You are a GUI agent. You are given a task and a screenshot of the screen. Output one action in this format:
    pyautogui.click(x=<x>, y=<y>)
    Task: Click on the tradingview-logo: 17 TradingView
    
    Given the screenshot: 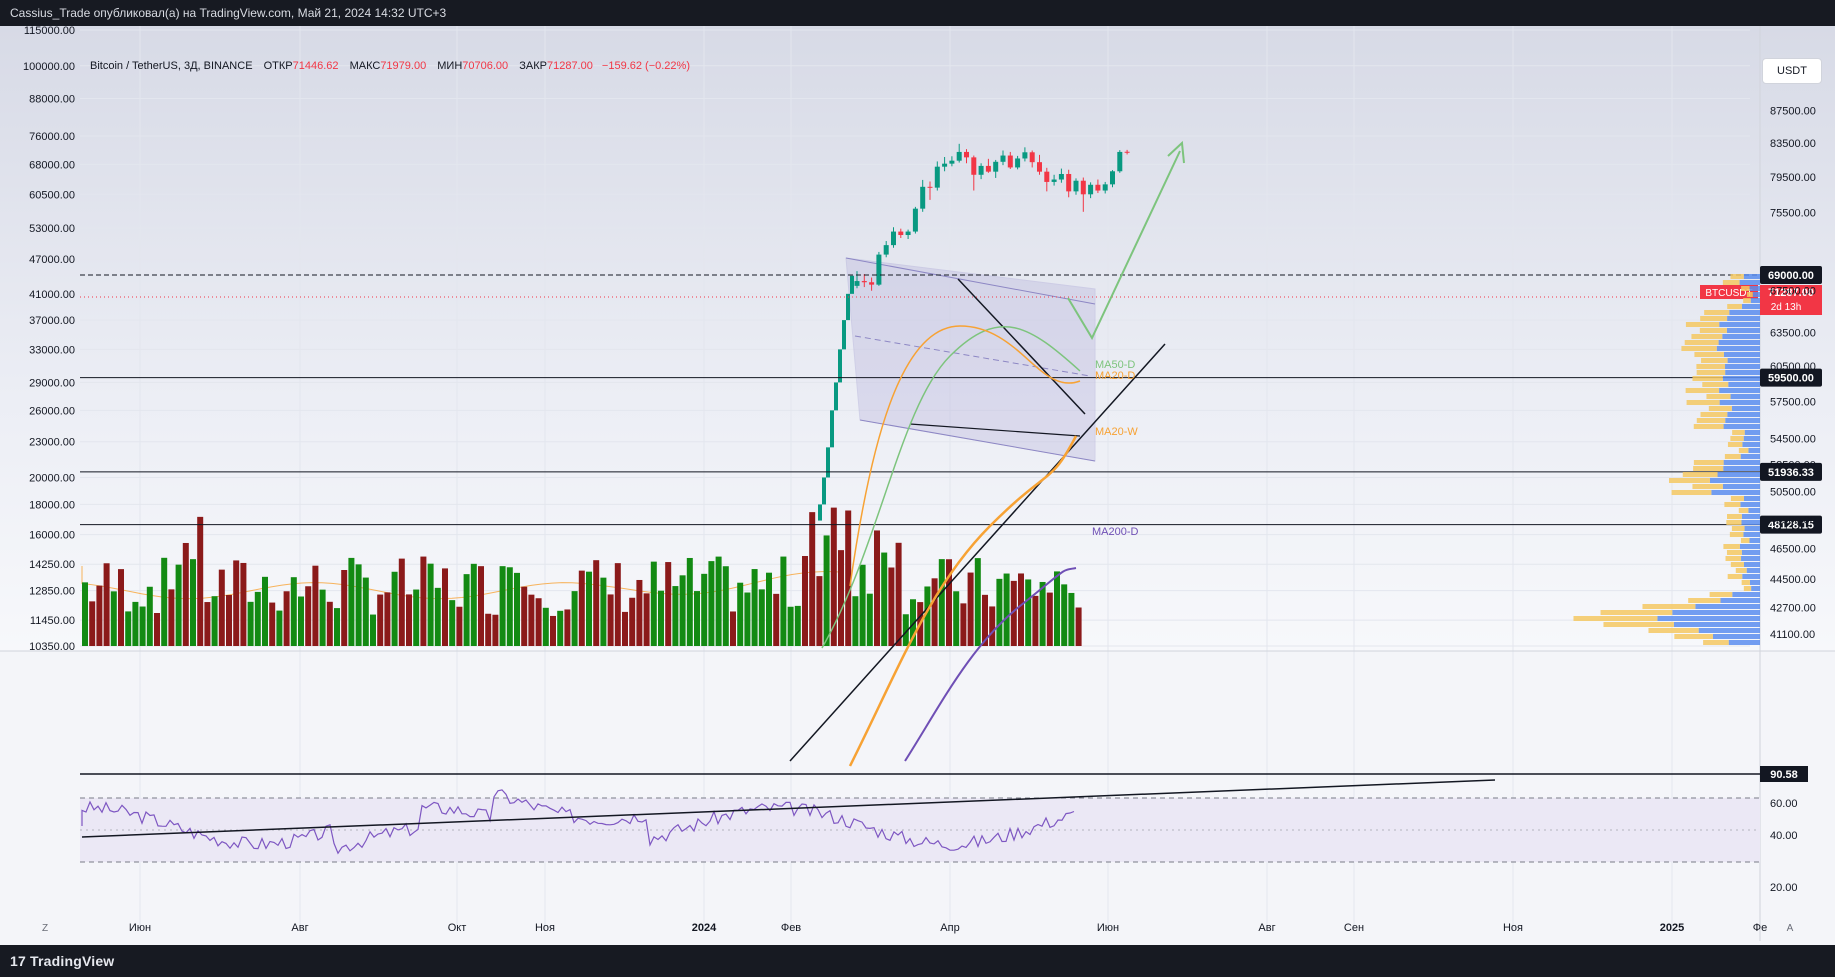 What is the action you would take?
    pyautogui.click(x=62, y=961)
    